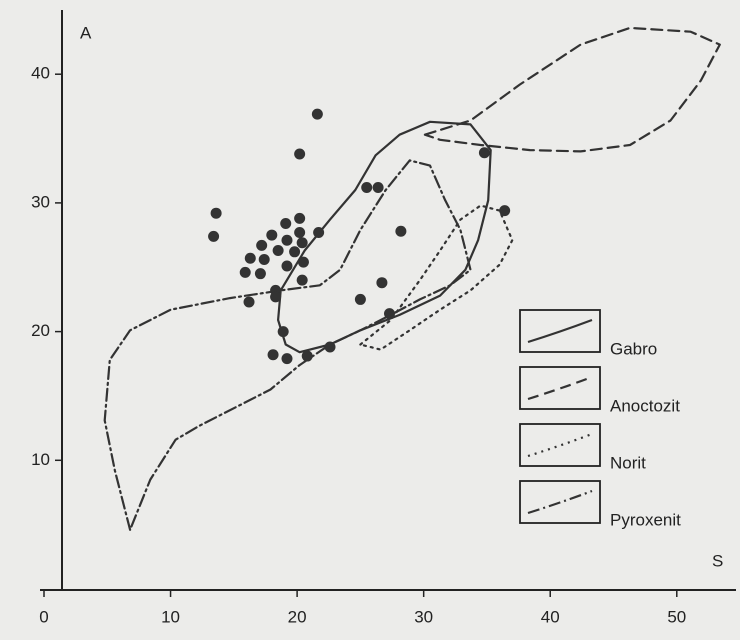  What do you see at coordinates (628, 462) in the screenshot?
I see `legend-label: Norit` at bounding box center [628, 462].